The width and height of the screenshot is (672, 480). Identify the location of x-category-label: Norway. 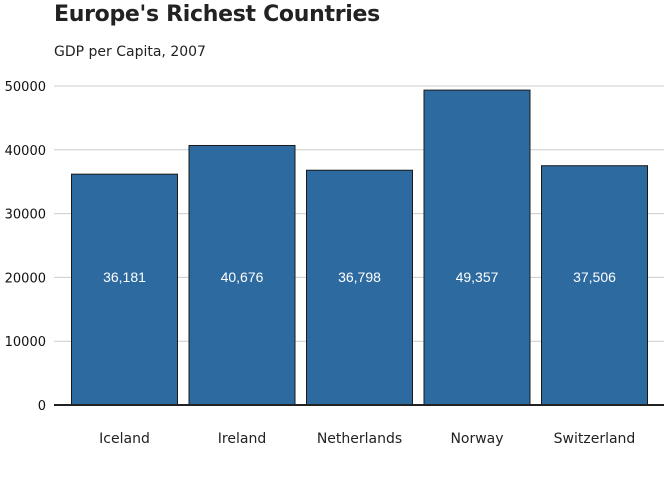
(476, 439).